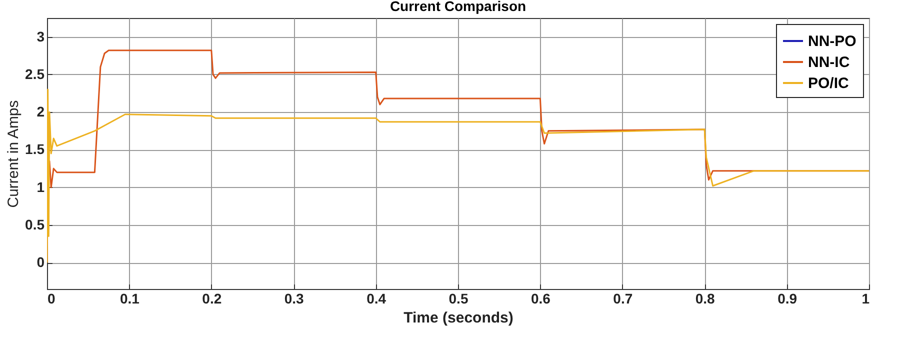  What do you see at coordinates (212, 298) in the screenshot?
I see `x-tick-label: 0.2` at bounding box center [212, 298].